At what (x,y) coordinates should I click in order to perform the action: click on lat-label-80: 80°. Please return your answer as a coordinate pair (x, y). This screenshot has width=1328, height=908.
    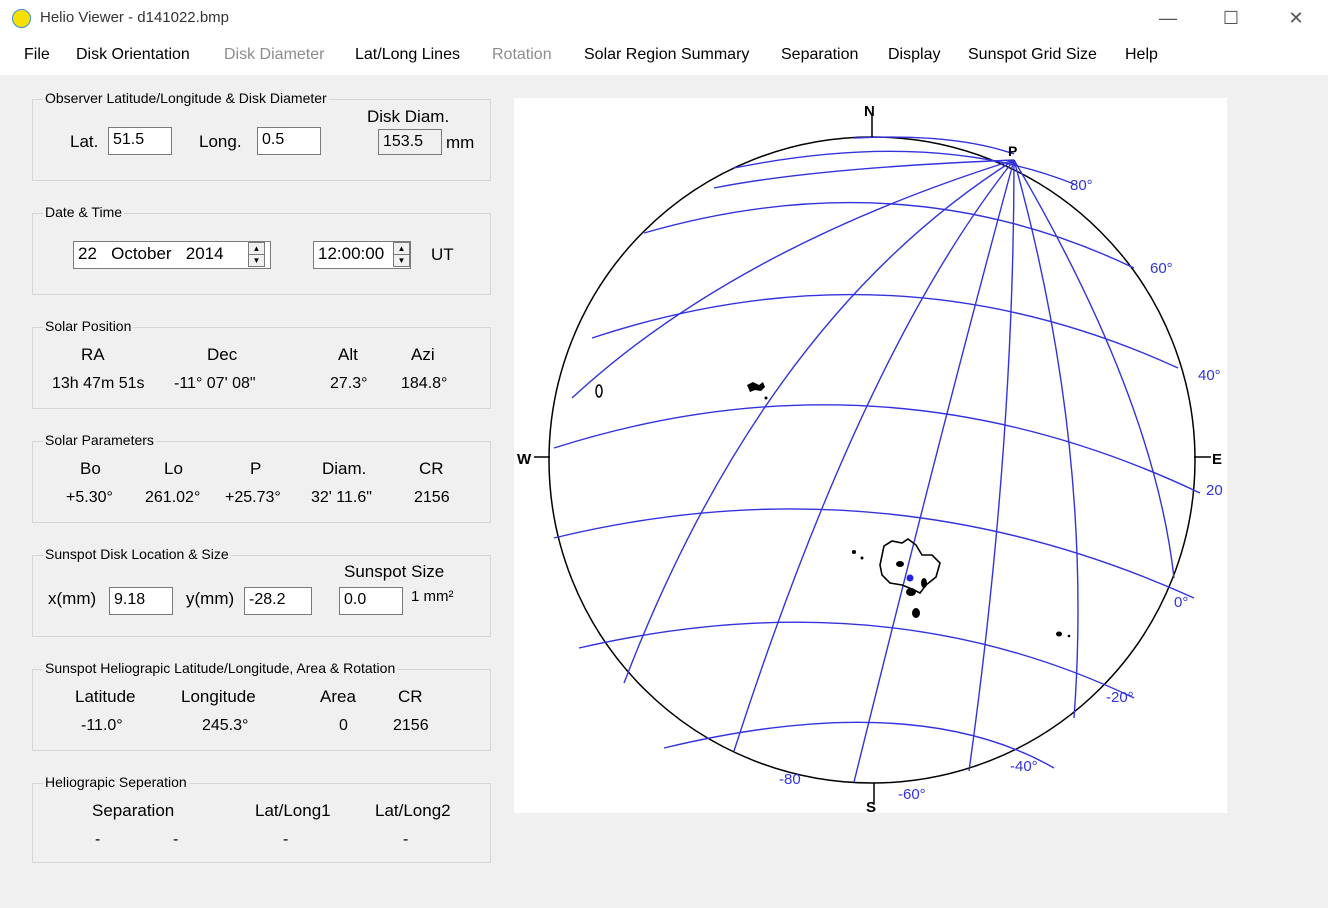
    Looking at the image, I should click on (1081, 185).